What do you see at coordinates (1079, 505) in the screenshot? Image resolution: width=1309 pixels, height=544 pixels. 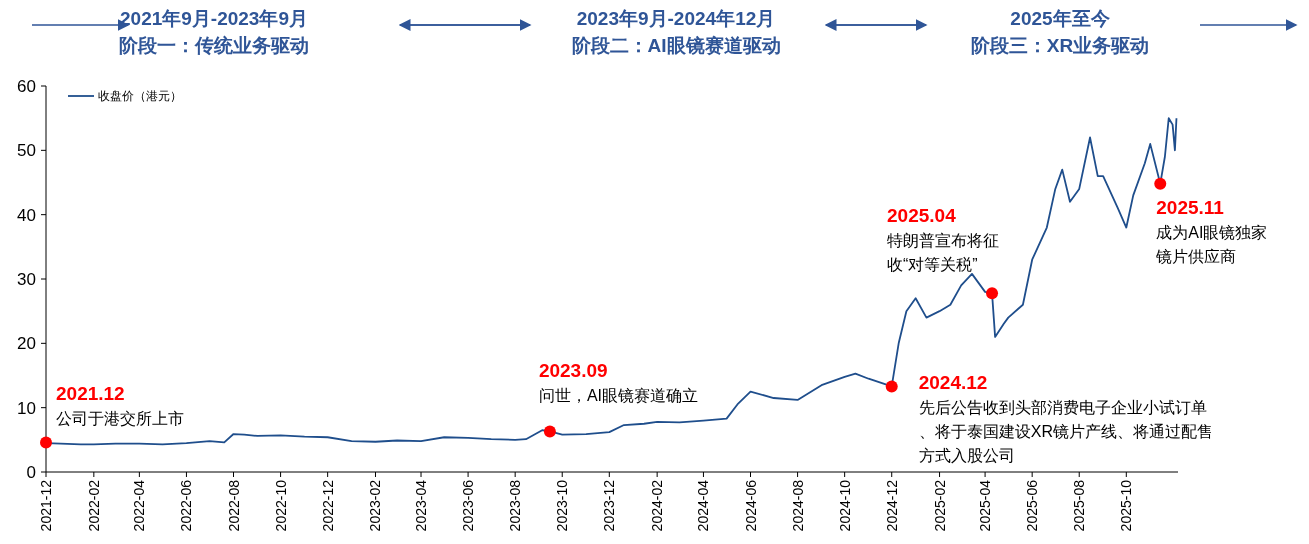 I see `x-tick-label: 2025-08` at bounding box center [1079, 505].